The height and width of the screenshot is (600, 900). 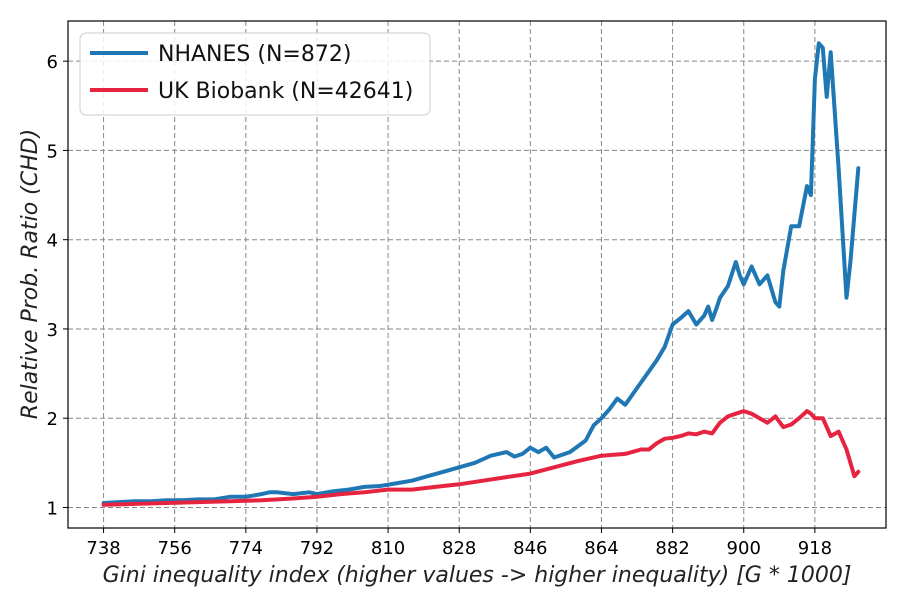 What do you see at coordinates (52, 151) in the screenshot?
I see `y-tick-label: 5` at bounding box center [52, 151].